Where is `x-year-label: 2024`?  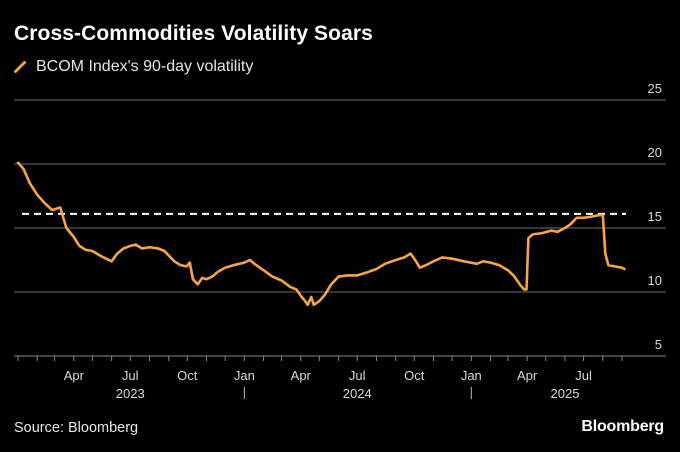 x-year-label: 2024 is located at coordinates (357, 393).